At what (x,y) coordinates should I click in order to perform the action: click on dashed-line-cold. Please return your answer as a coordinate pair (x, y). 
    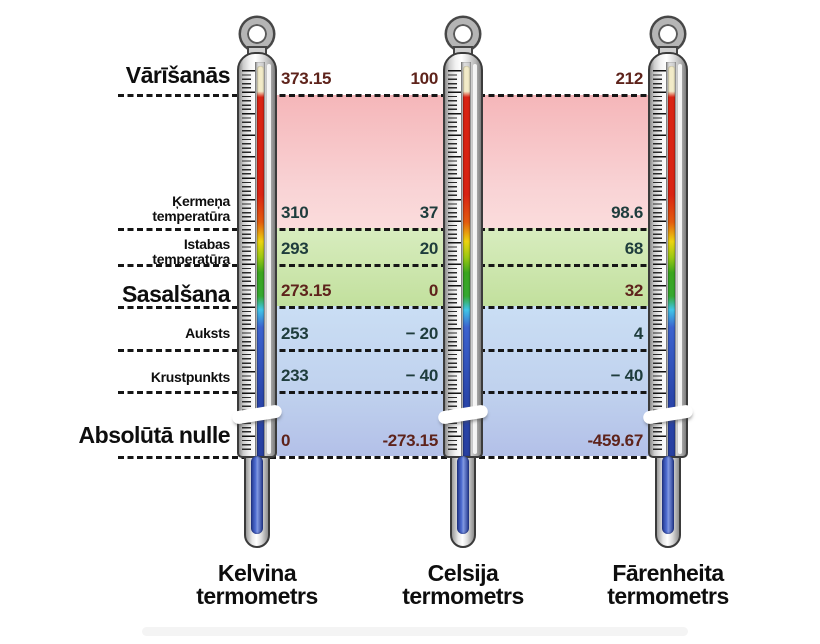
    Looking at the image, I should click on (384, 350).